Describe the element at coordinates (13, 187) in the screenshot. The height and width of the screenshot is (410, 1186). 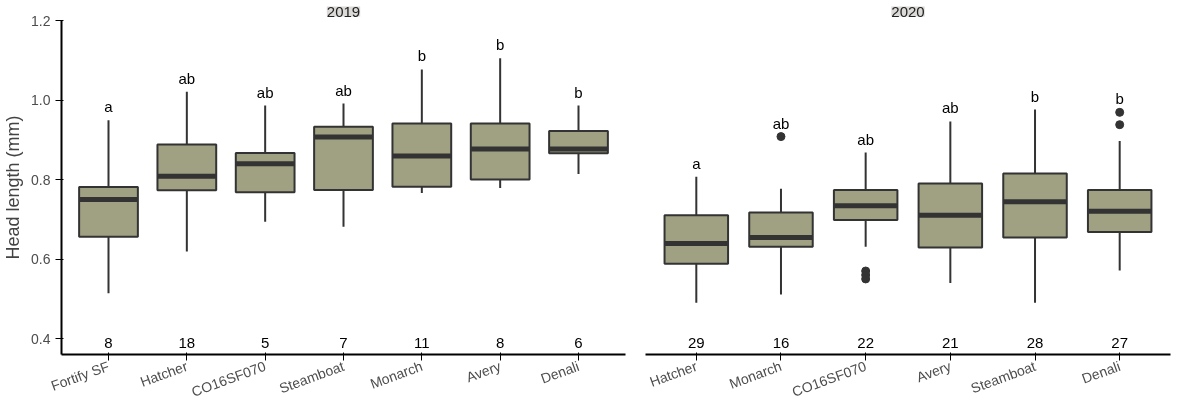
I see `y-axis-title: Head length (mm)` at that location.